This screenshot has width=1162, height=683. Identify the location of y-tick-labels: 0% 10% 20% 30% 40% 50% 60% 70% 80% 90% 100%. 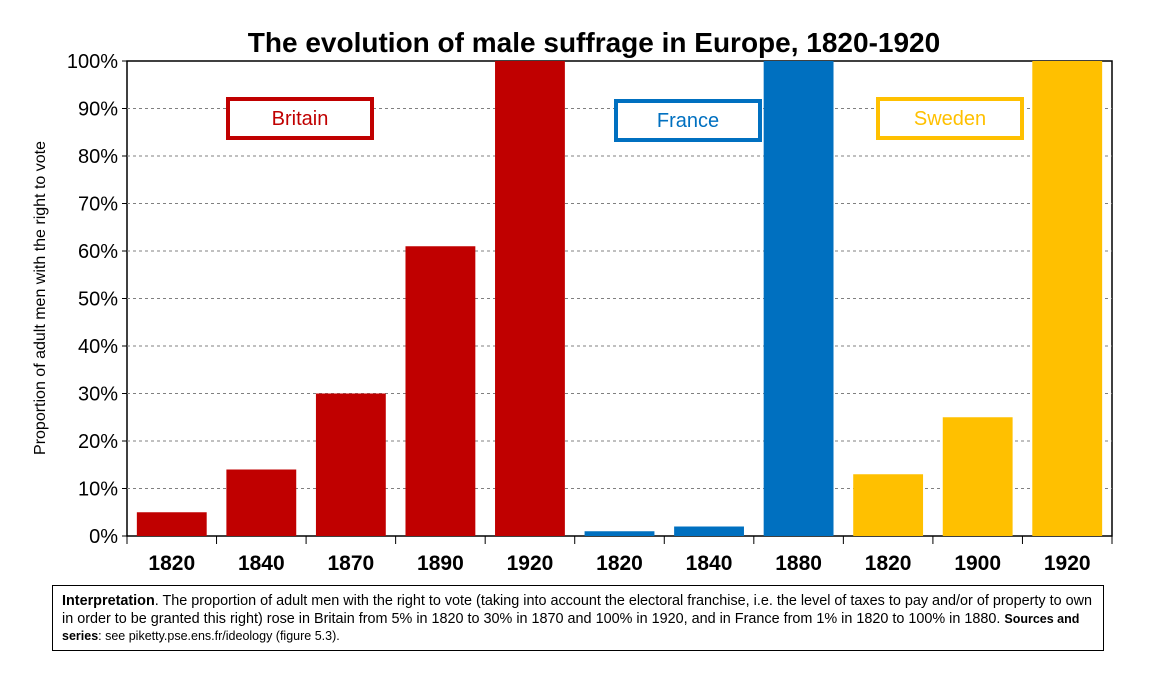
(97, 299).